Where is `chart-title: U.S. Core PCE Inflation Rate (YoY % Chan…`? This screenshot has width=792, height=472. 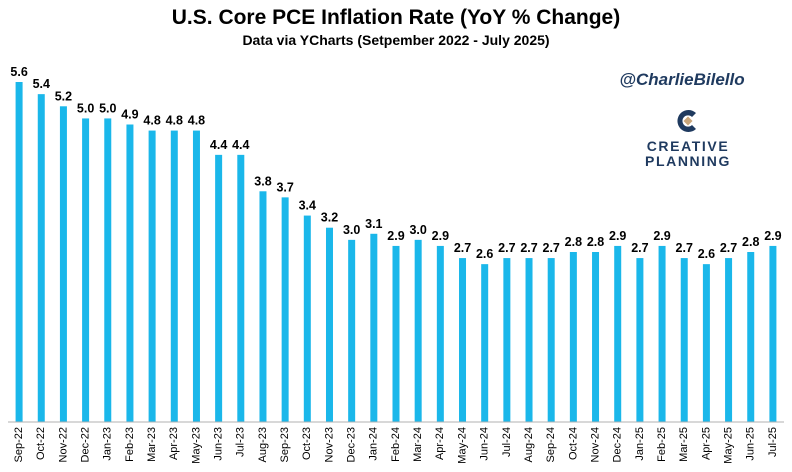
chart-title: U.S. Core PCE Inflation Rate (YoY % Chan… is located at coordinates (396, 17).